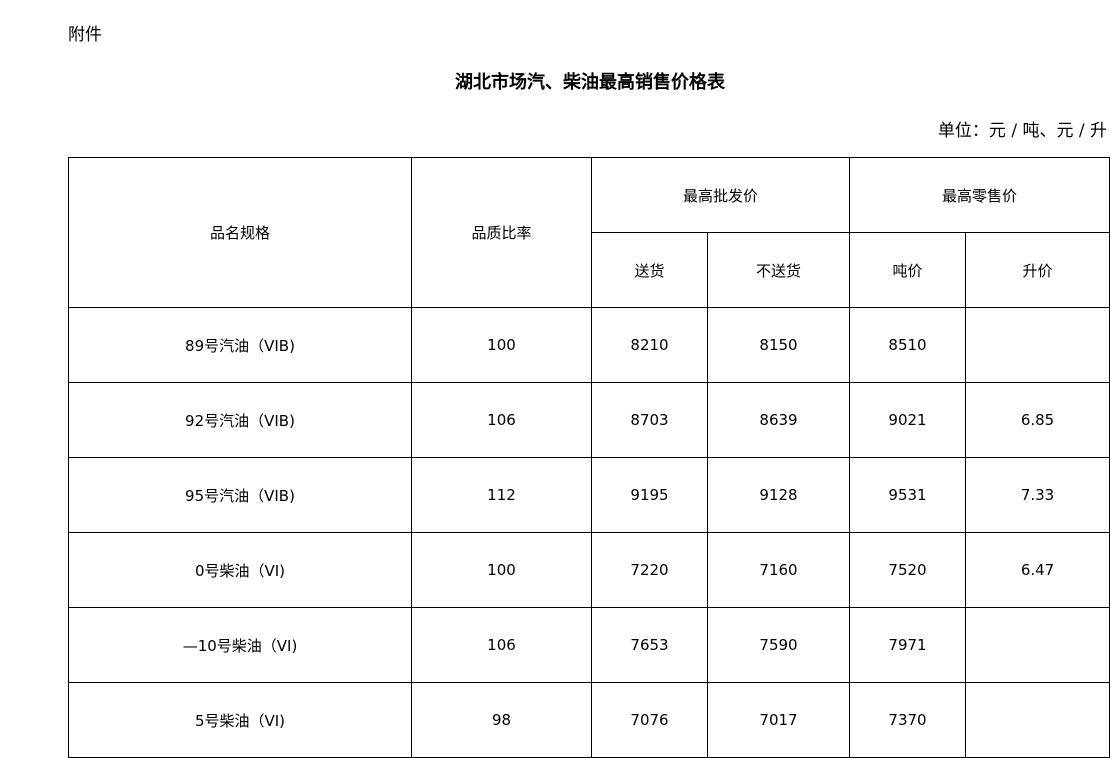 This screenshot has width=1111, height=758. What do you see at coordinates (778, 420) in the screenshot?
I see `cell-not-delivered: 8639` at bounding box center [778, 420].